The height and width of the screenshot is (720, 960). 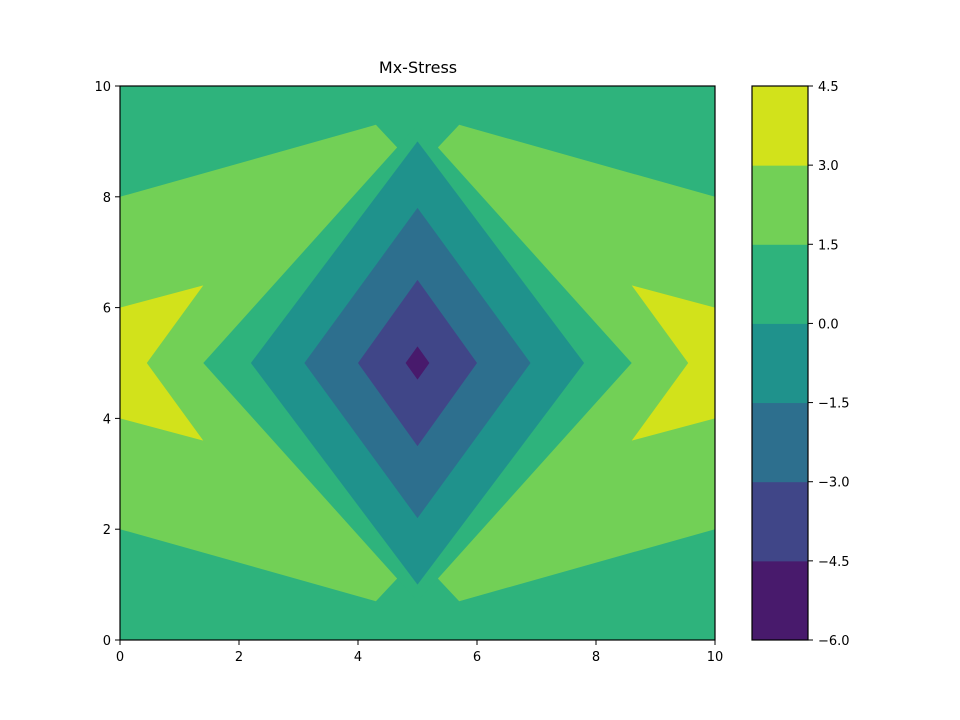 What do you see at coordinates (828, 166) in the screenshot?
I see `colorbar-tick-label: 3.0` at bounding box center [828, 166].